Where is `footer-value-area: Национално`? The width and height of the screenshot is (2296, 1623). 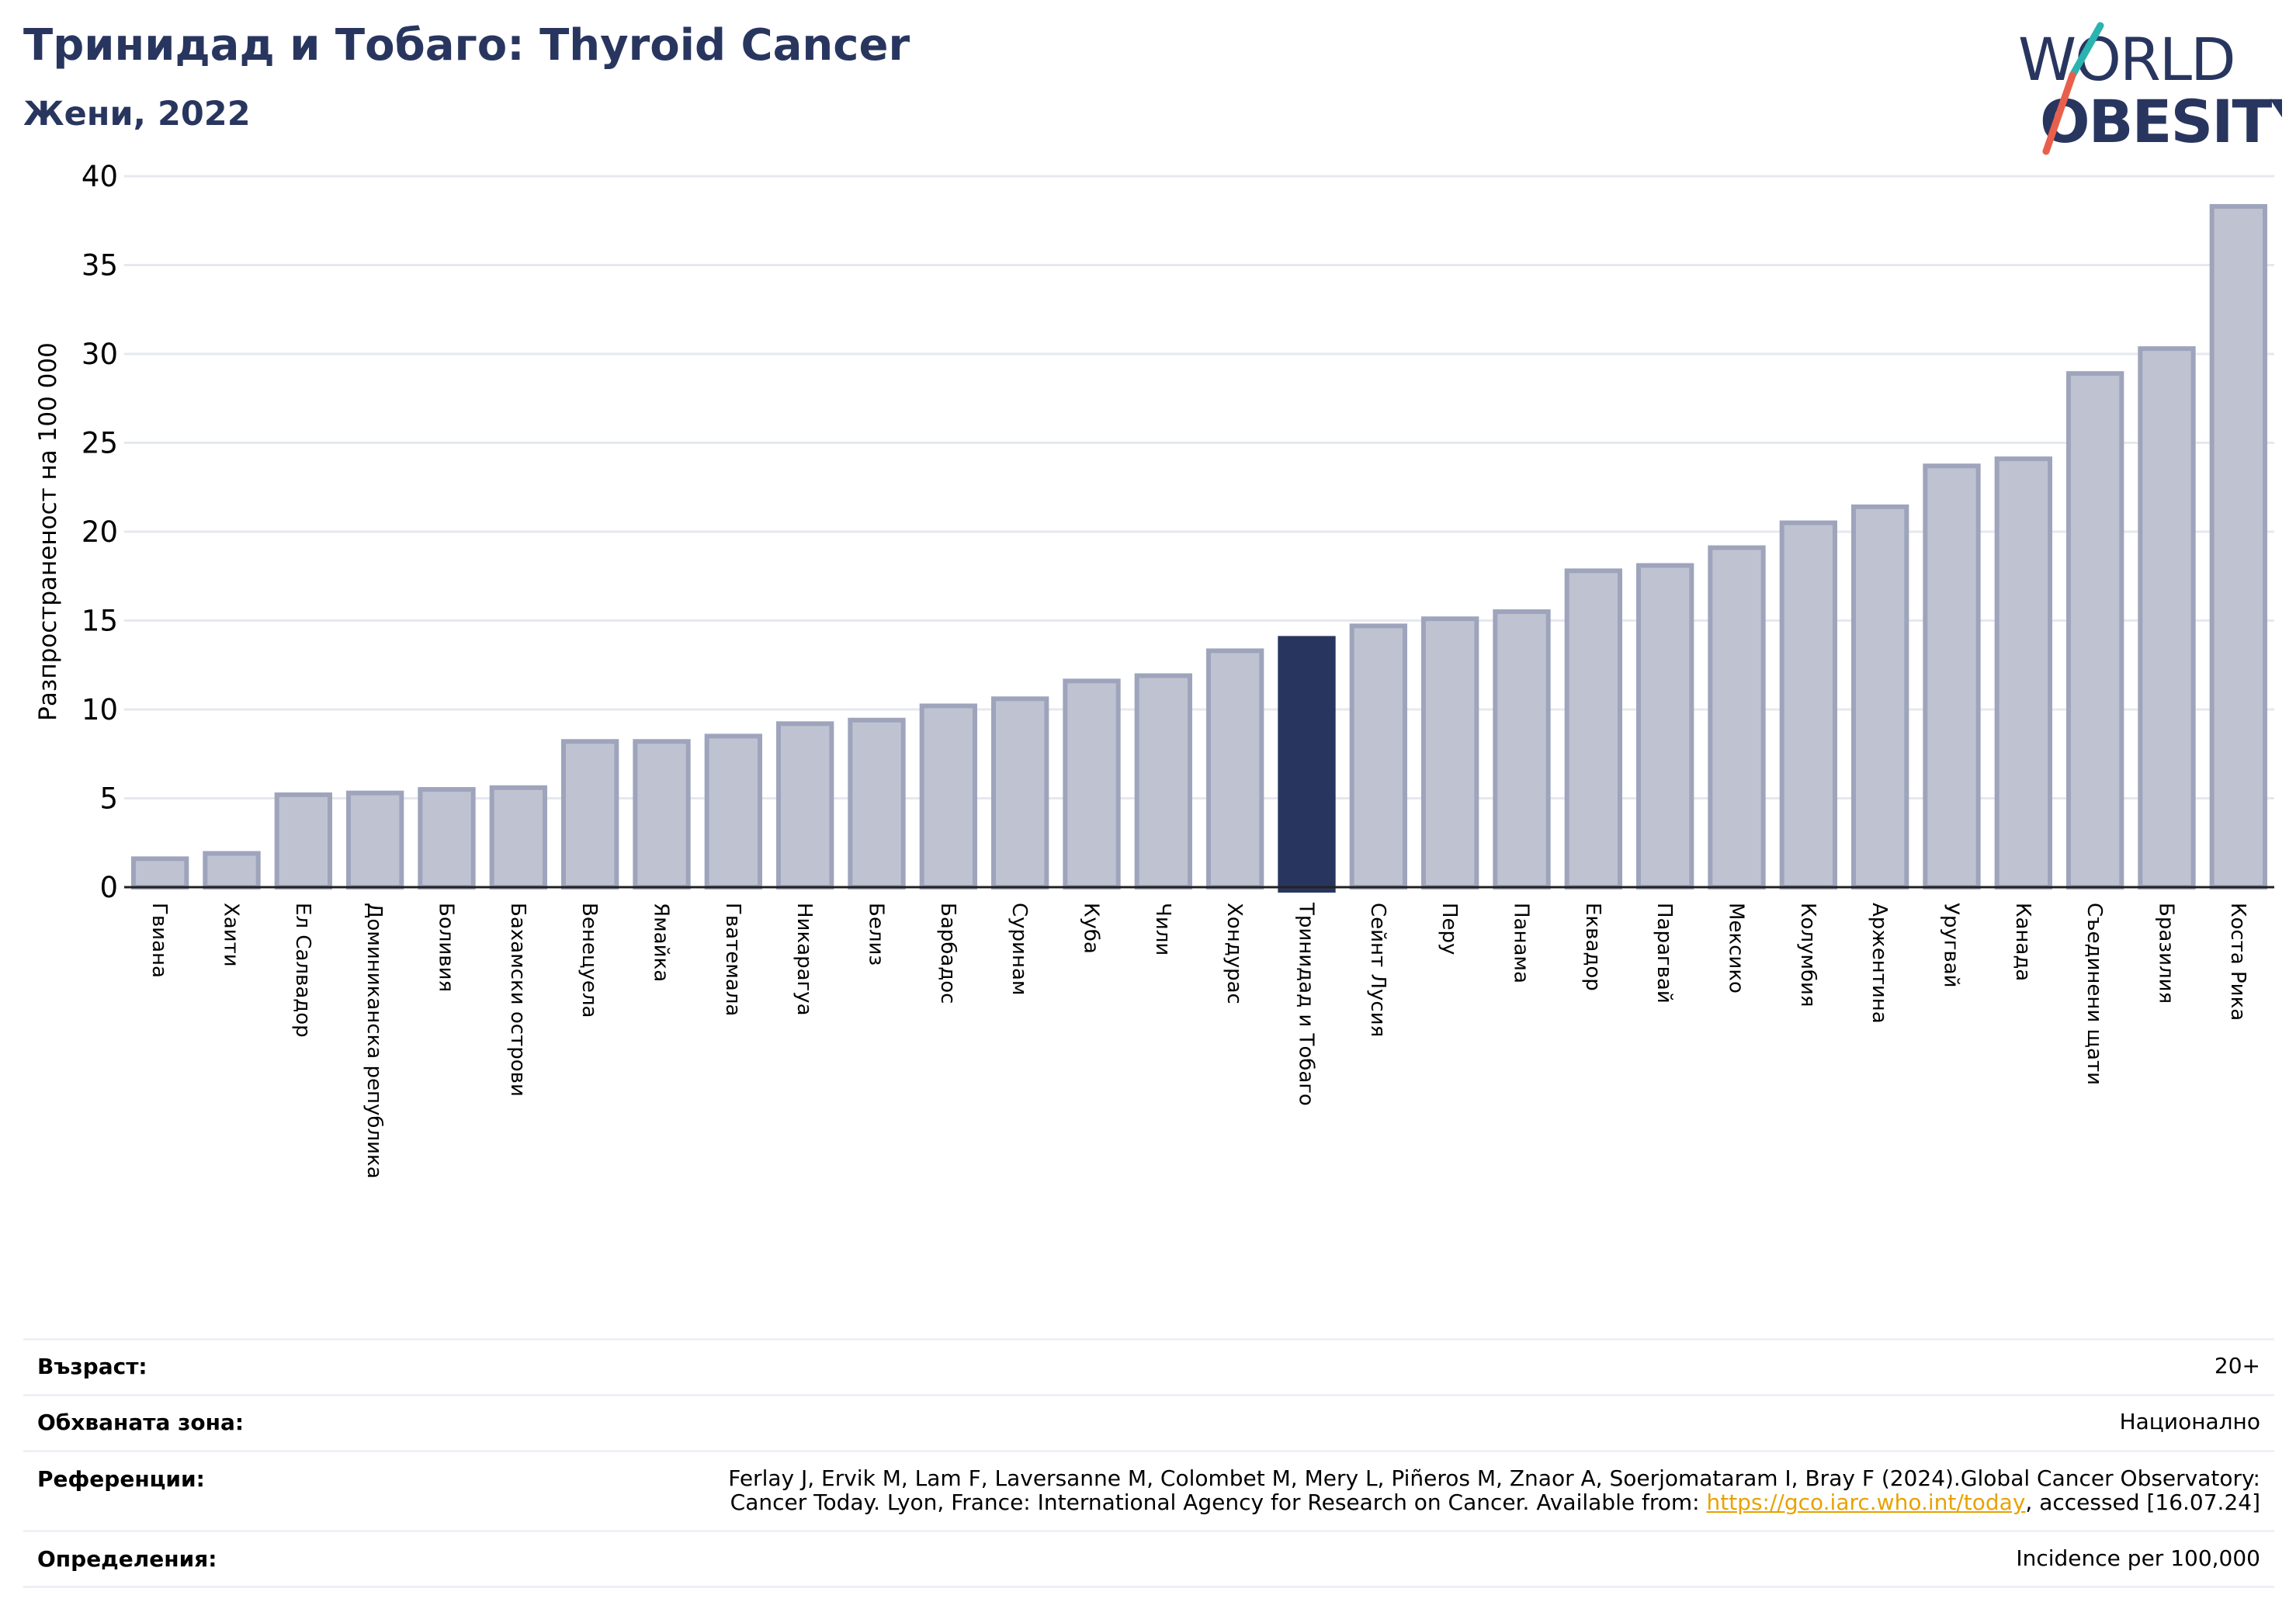 footer-value-area: Национално is located at coordinates (2189, 1421).